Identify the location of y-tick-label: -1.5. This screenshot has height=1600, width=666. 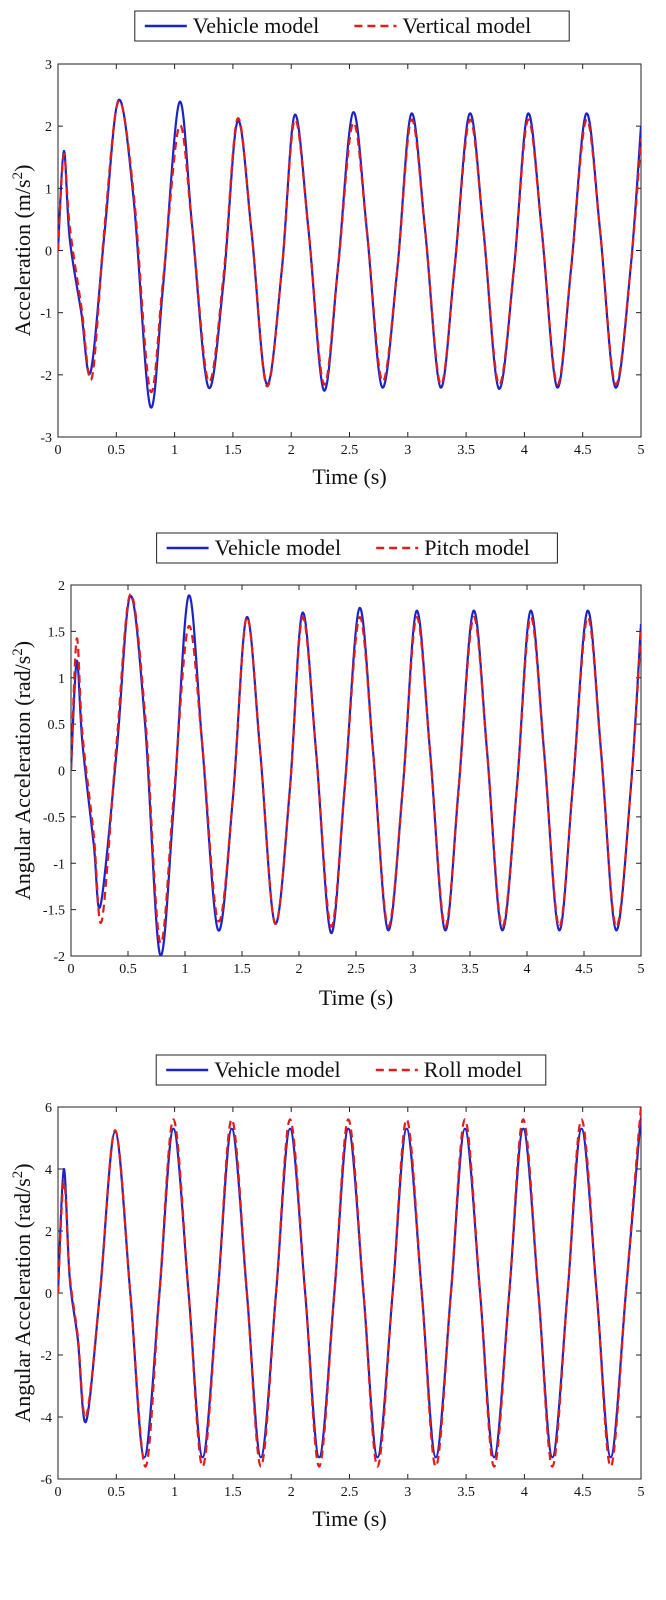
(54, 911).